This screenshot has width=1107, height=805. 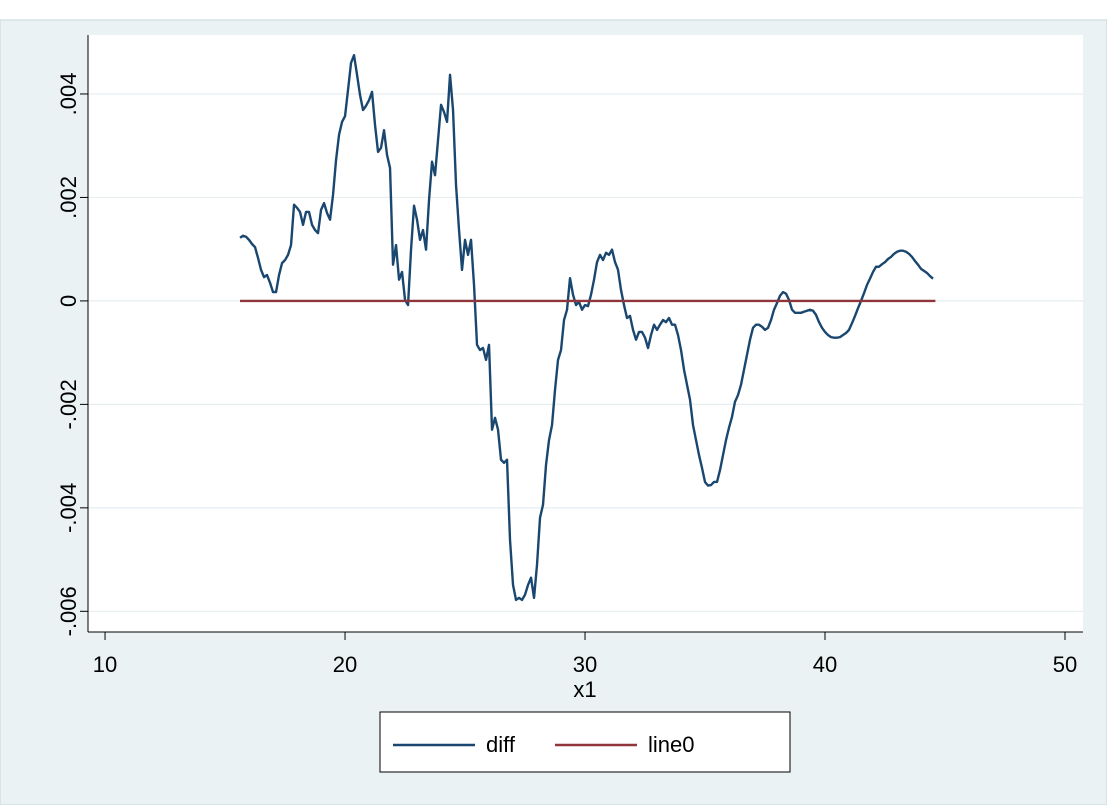 What do you see at coordinates (68, 508) in the screenshot?
I see `y-tick-label: -.004` at bounding box center [68, 508].